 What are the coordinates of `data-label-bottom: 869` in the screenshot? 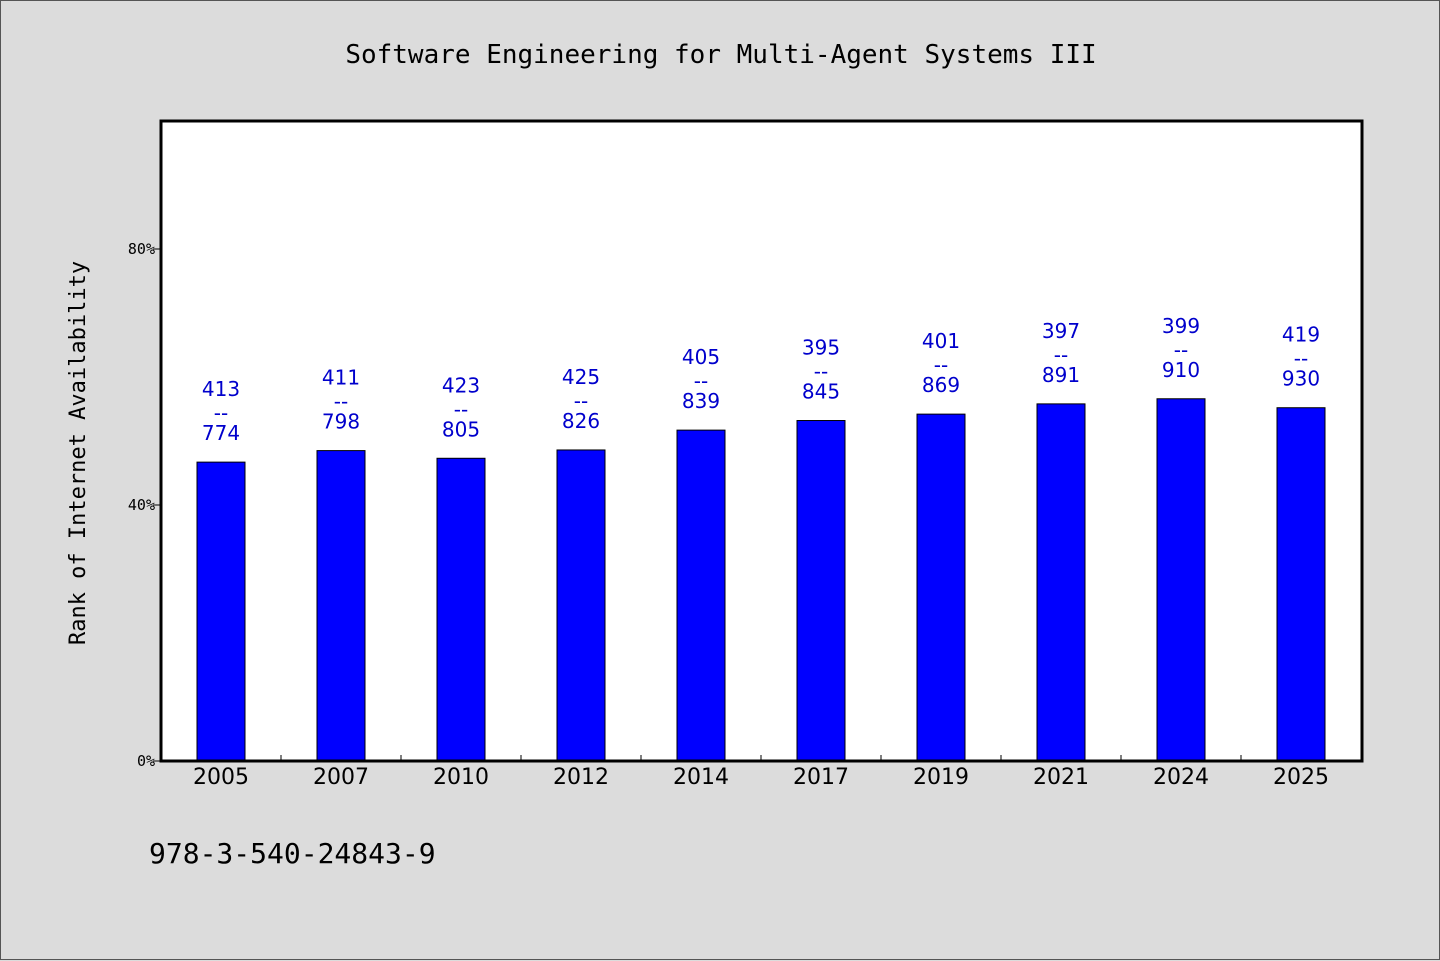 It's located at (941, 385).